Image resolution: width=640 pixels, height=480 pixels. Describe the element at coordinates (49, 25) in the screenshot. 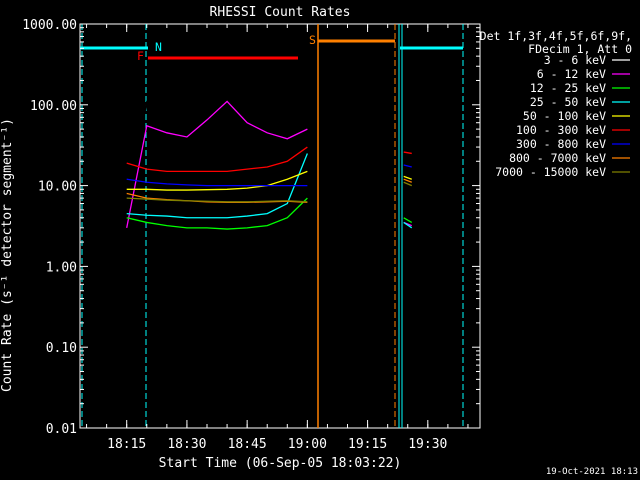

I see `y-tick-label-0: 1000.00` at that location.